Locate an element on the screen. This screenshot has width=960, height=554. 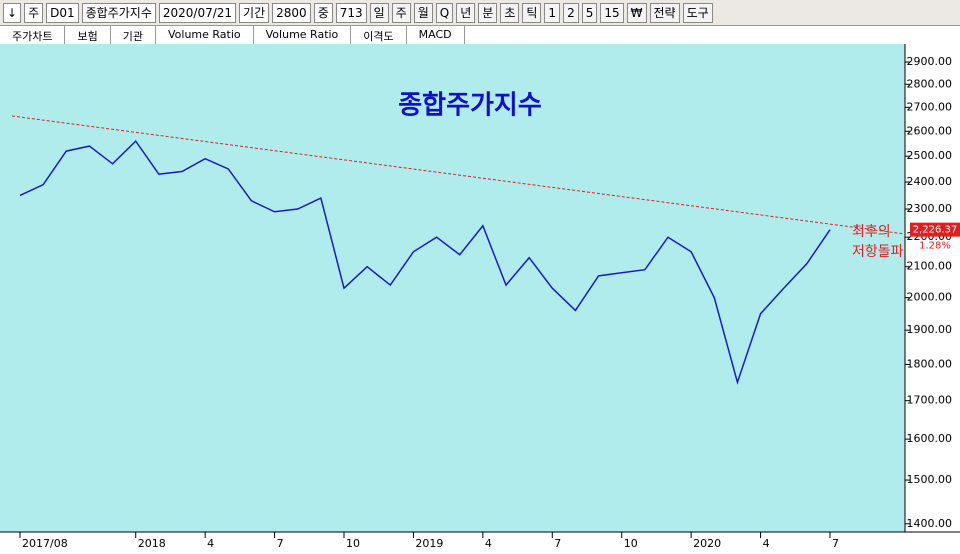
y-axis-area is located at coordinates (932, 288).